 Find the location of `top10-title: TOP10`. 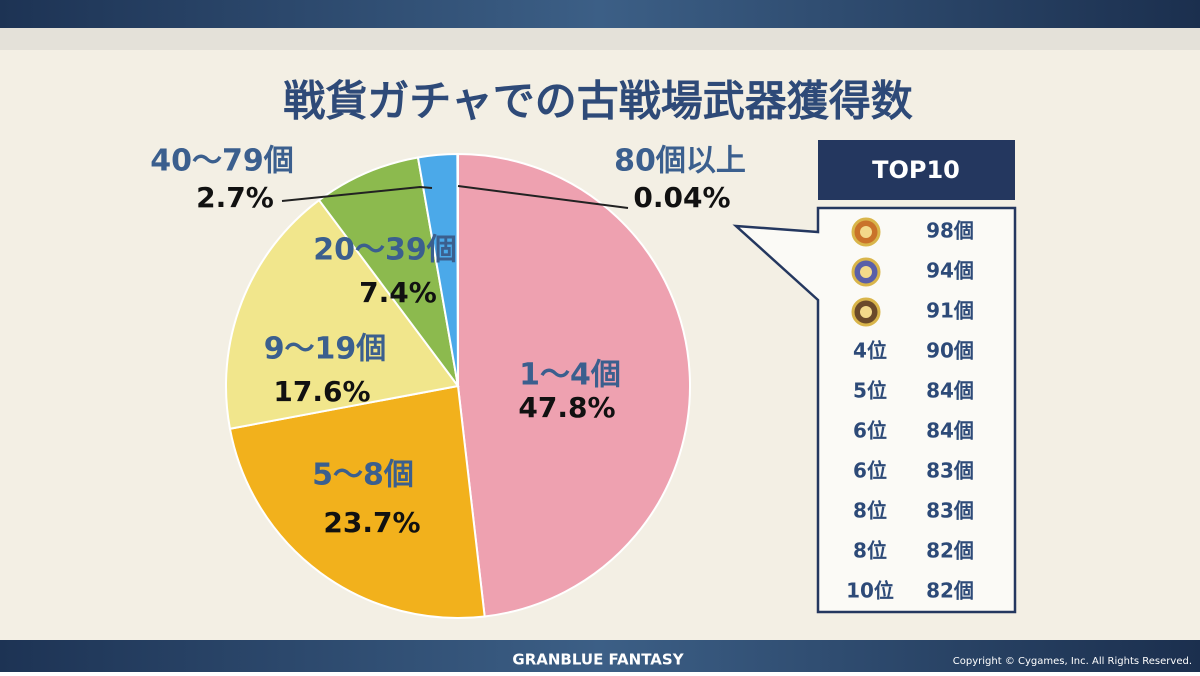

top10-title: TOP10 is located at coordinates (916, 170).